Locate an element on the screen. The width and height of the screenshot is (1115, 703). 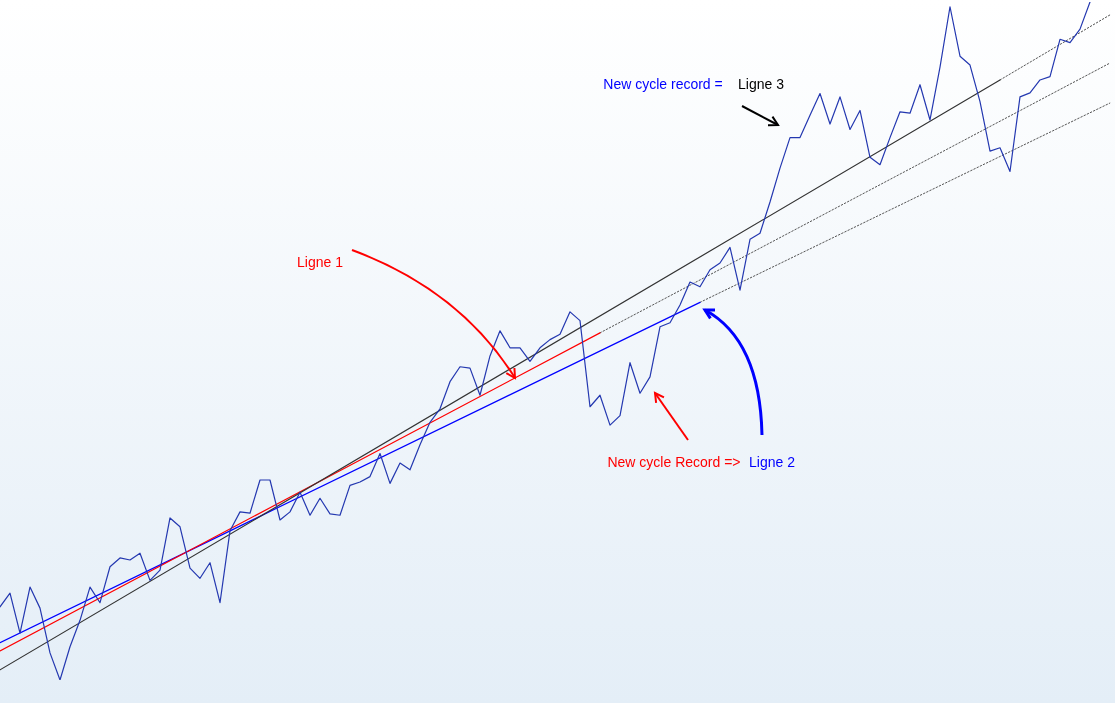
annotation: Ligne 1 is located at coordinates (320, 262).